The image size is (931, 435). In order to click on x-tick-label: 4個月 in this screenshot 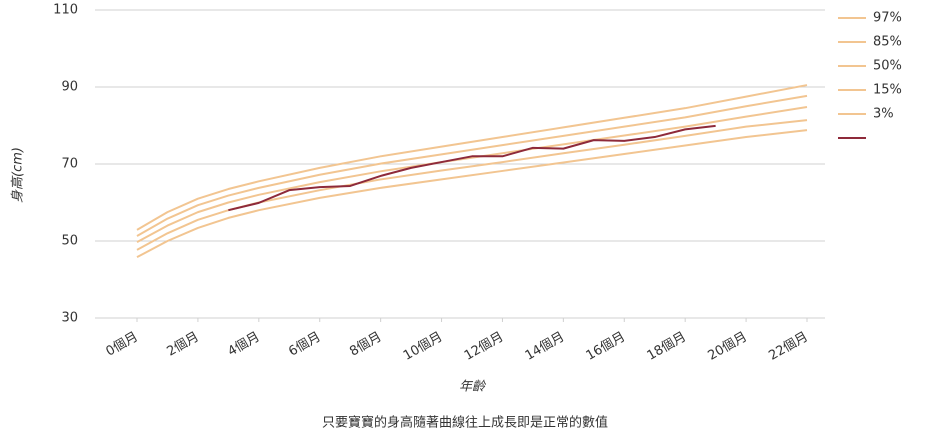, I will do `click(243, 345)`.